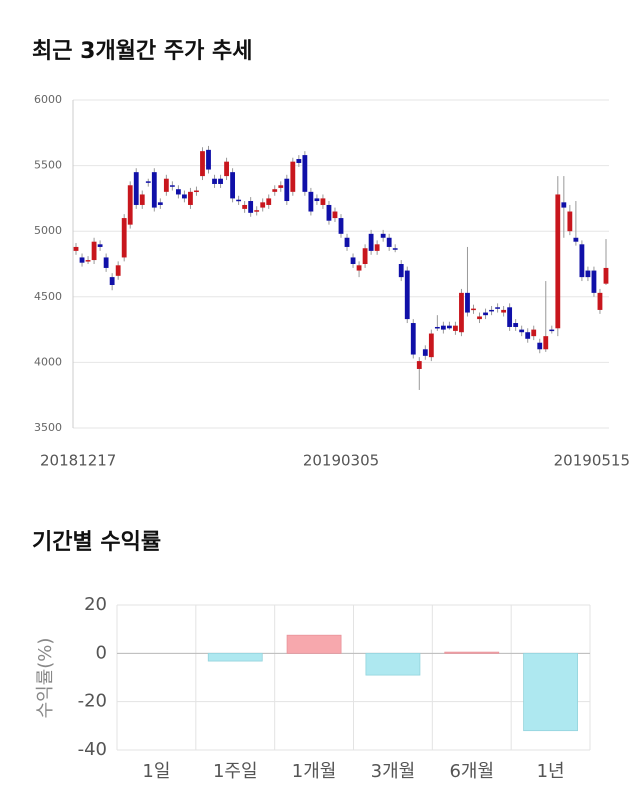 The height and width of the screenshot is (810, 640). Describe the element at coordinates (551, 771) in the screenshot. I see `x-tick-label: 1년` at that location.